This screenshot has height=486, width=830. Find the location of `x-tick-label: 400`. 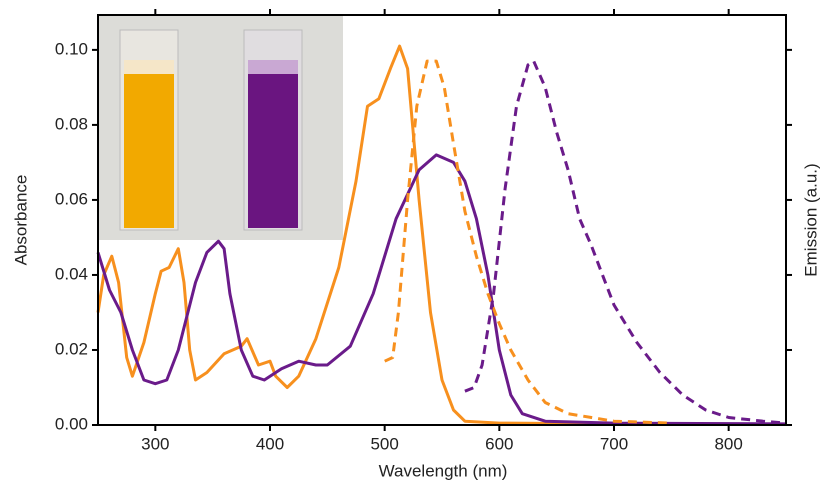

x-tick-label: 400 is located at coordinates (270, 443).